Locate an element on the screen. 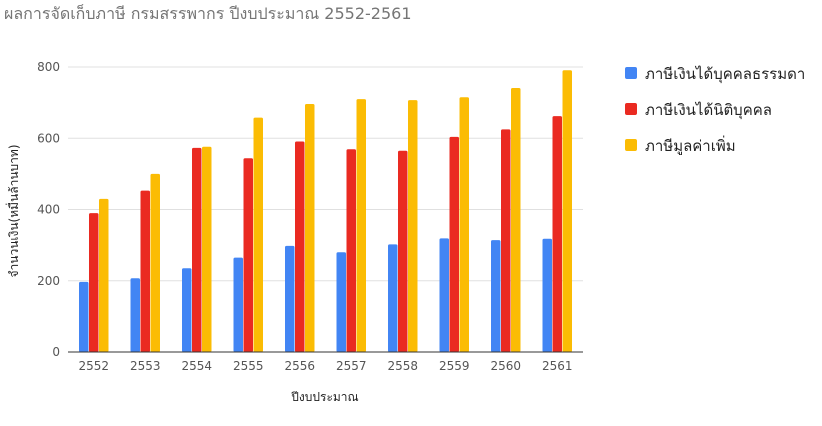 The image size is (822, 426). y-axis-title: จำนวนเงิน(หมื่นล้านบาท) is located at coordinates (13, 210).